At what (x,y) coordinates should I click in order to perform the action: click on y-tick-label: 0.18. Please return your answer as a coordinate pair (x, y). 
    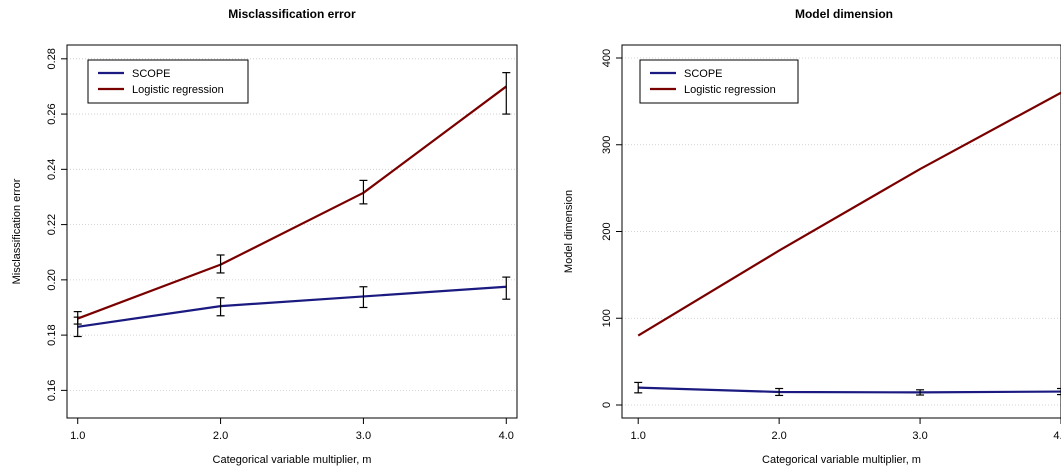
    Looking at the image, I should click on (52, 334).